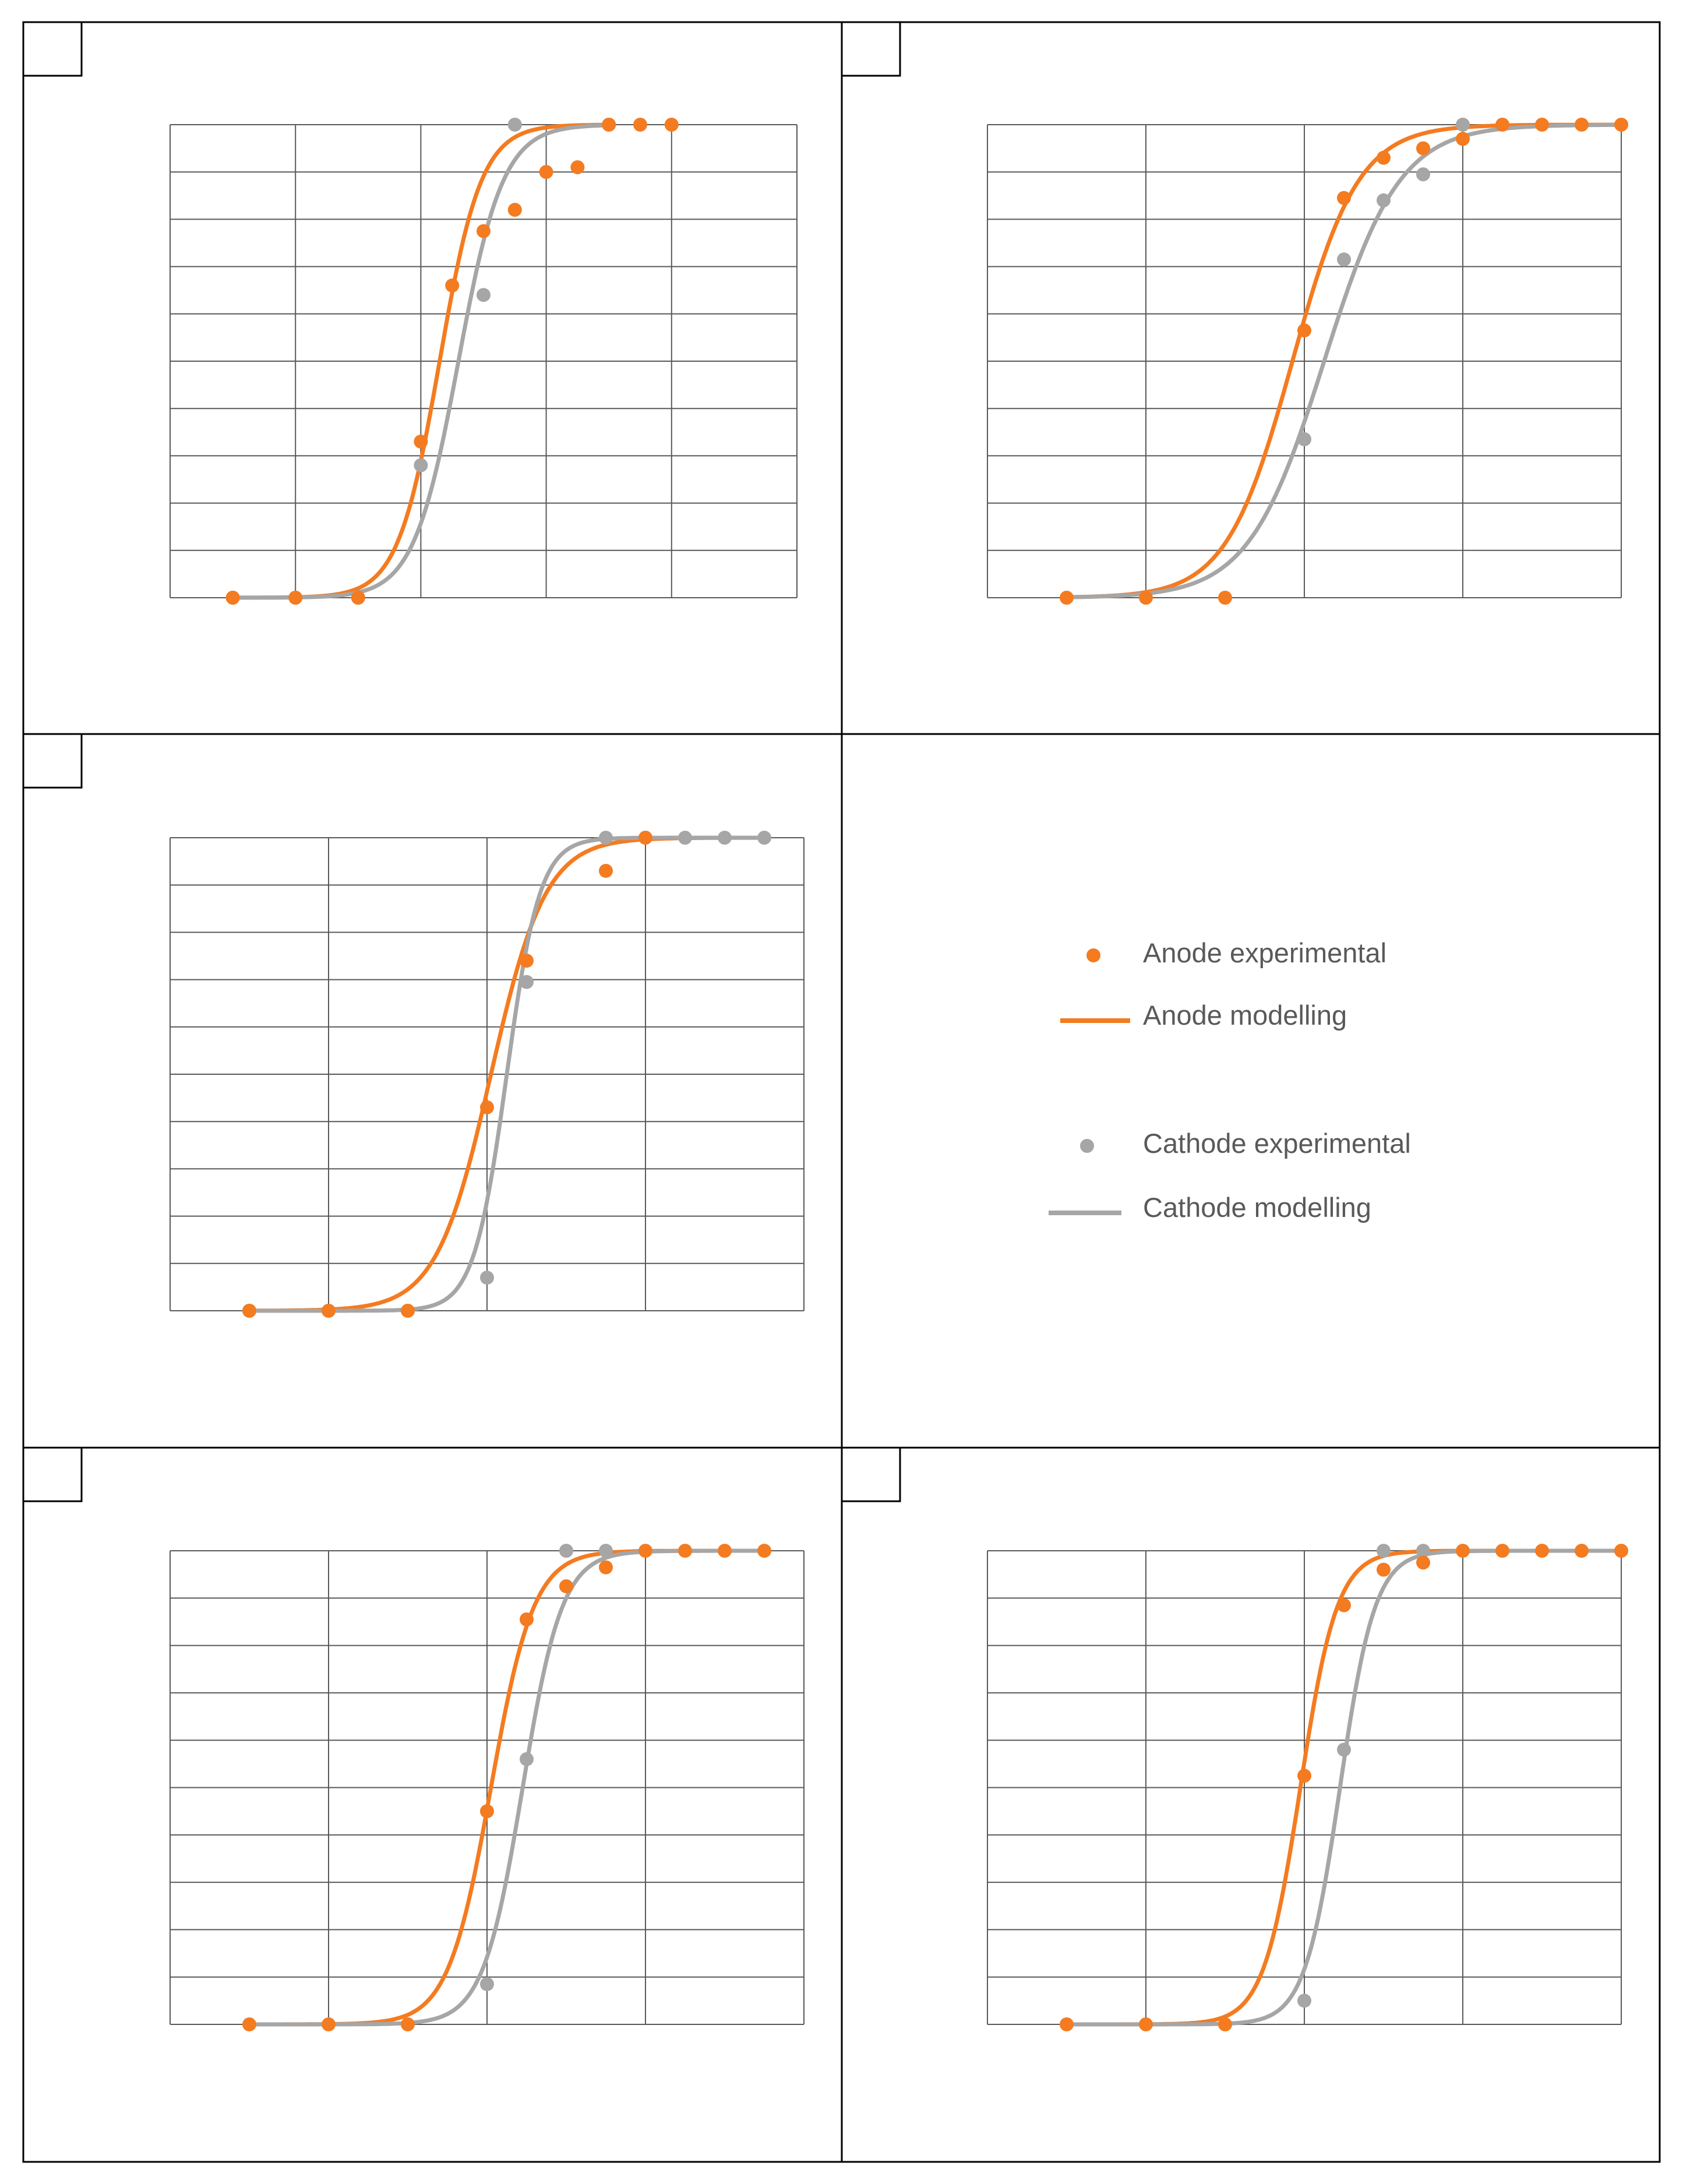 The width and height of the screenshot is (1683, 2184). Describe the element at coordinates (1087, 1146) in the screenshot. I see `legend-cathode-experimental-marker` at that location.